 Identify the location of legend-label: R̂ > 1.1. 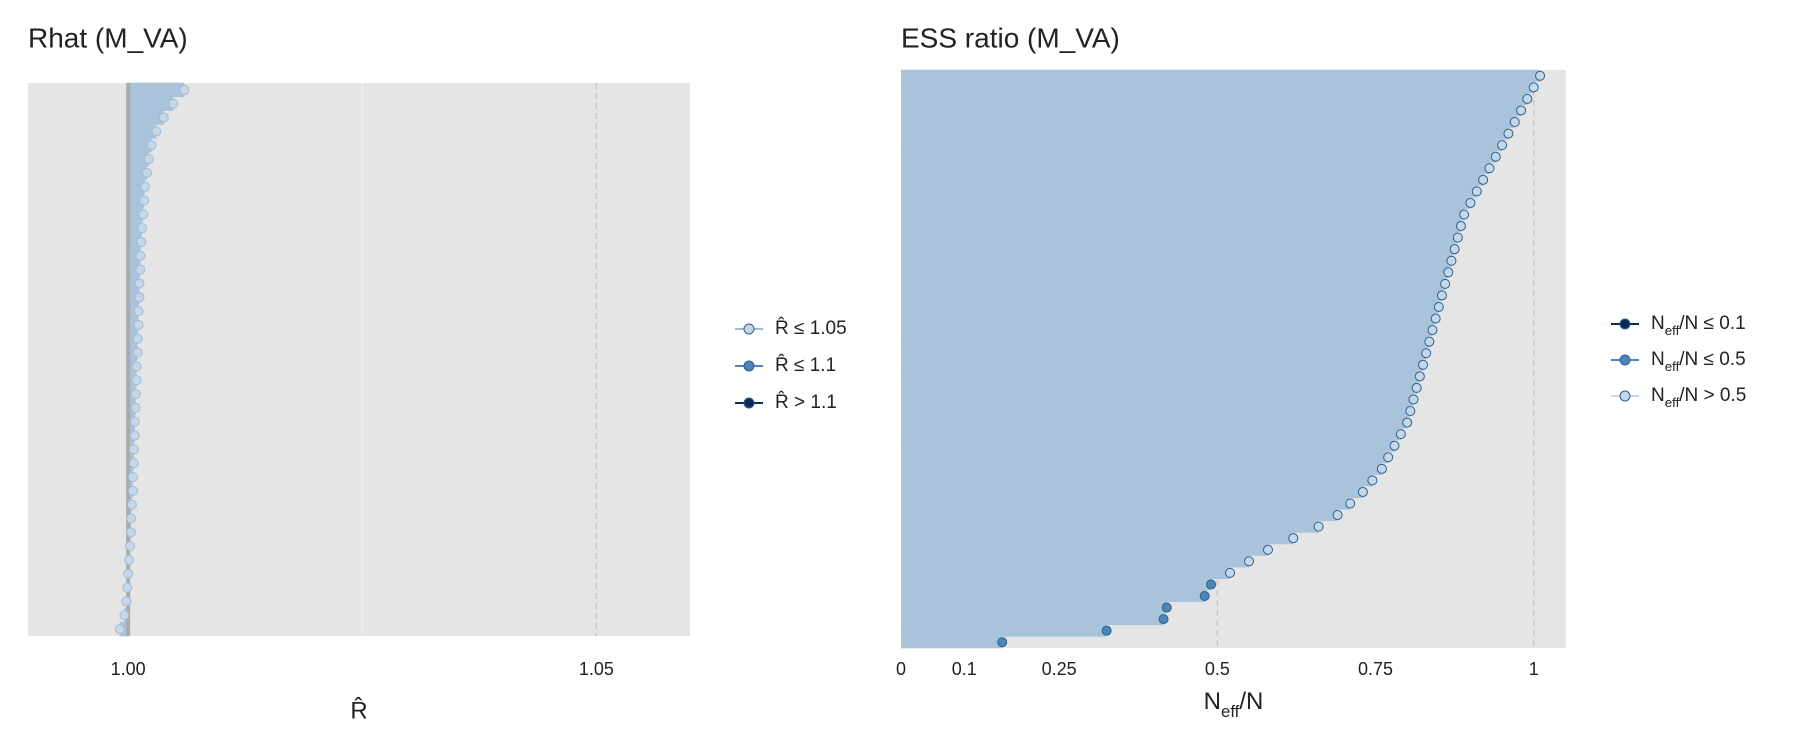
(806, 402).